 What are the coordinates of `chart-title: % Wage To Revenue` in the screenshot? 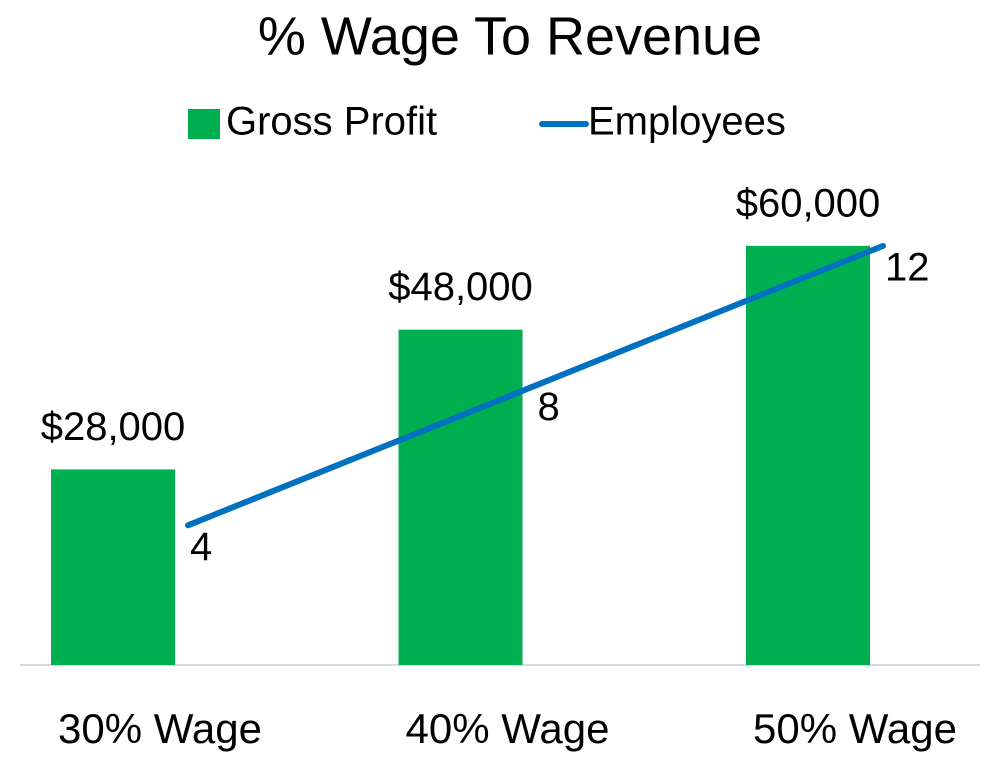 It's located at (510, 36).